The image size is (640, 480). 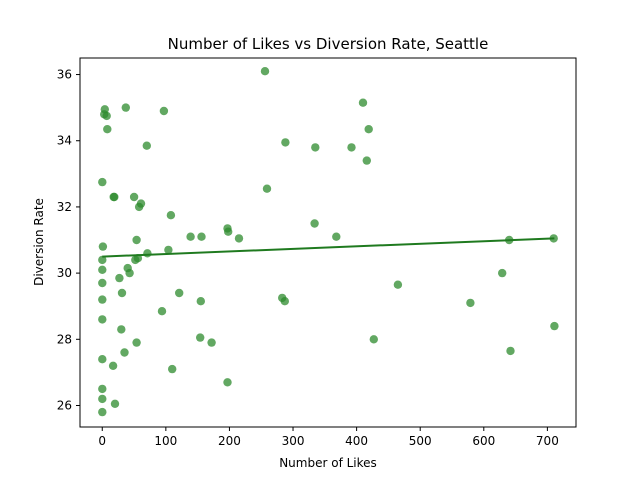 I want to click on x-tick-label: 700, so click(x=547, y=441).